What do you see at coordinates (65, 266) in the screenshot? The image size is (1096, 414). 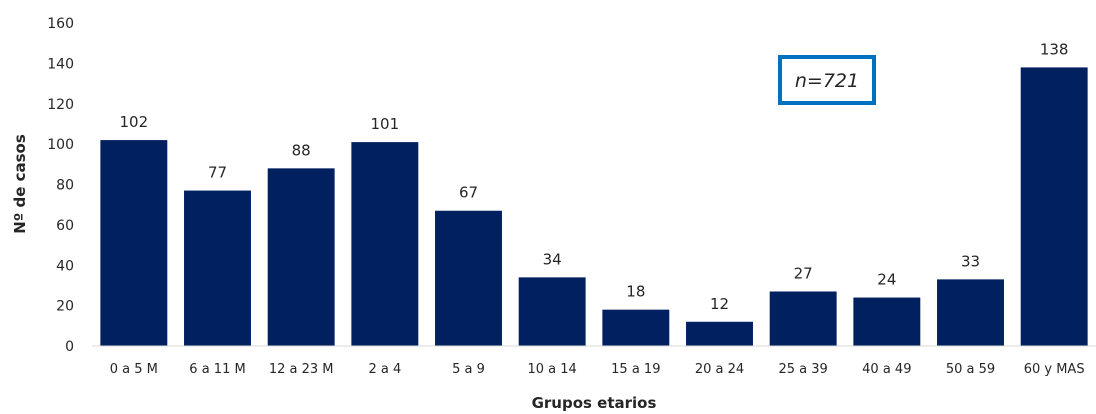 I see `y-tick-label: 40` at bounding box center [65, 266].